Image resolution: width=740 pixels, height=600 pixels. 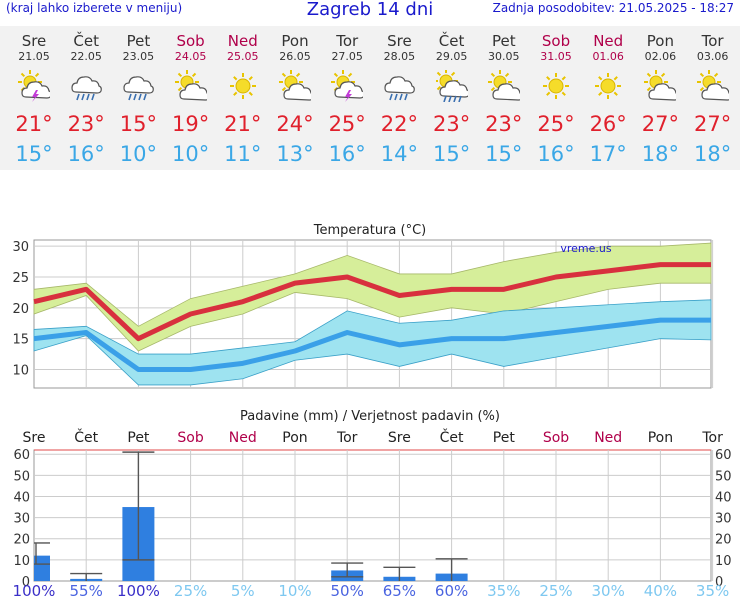 I want to click on day-name: Pet, so click(x=138, y=41).